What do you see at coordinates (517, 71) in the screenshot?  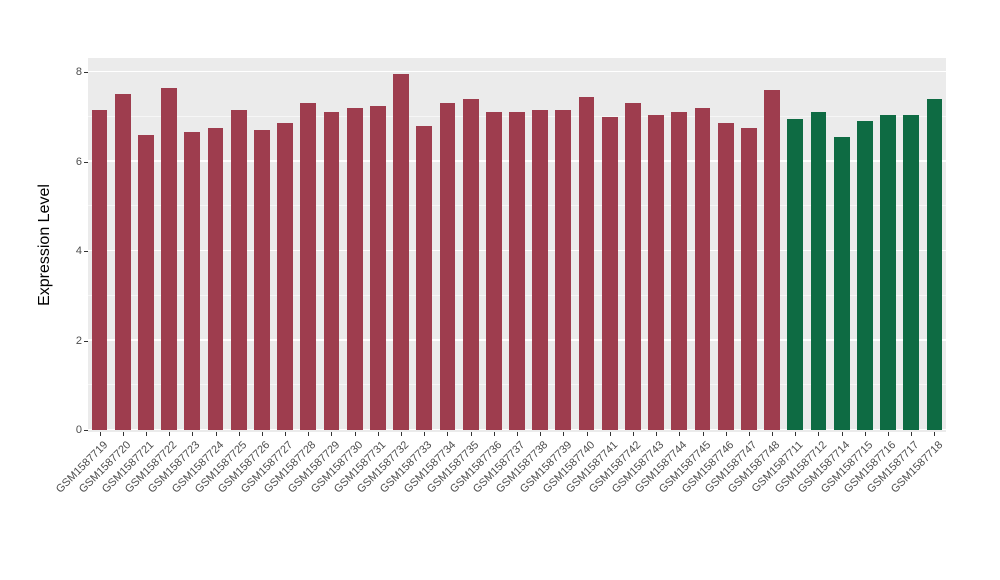 I see `major-gridline` at bounding box center [517, 71].